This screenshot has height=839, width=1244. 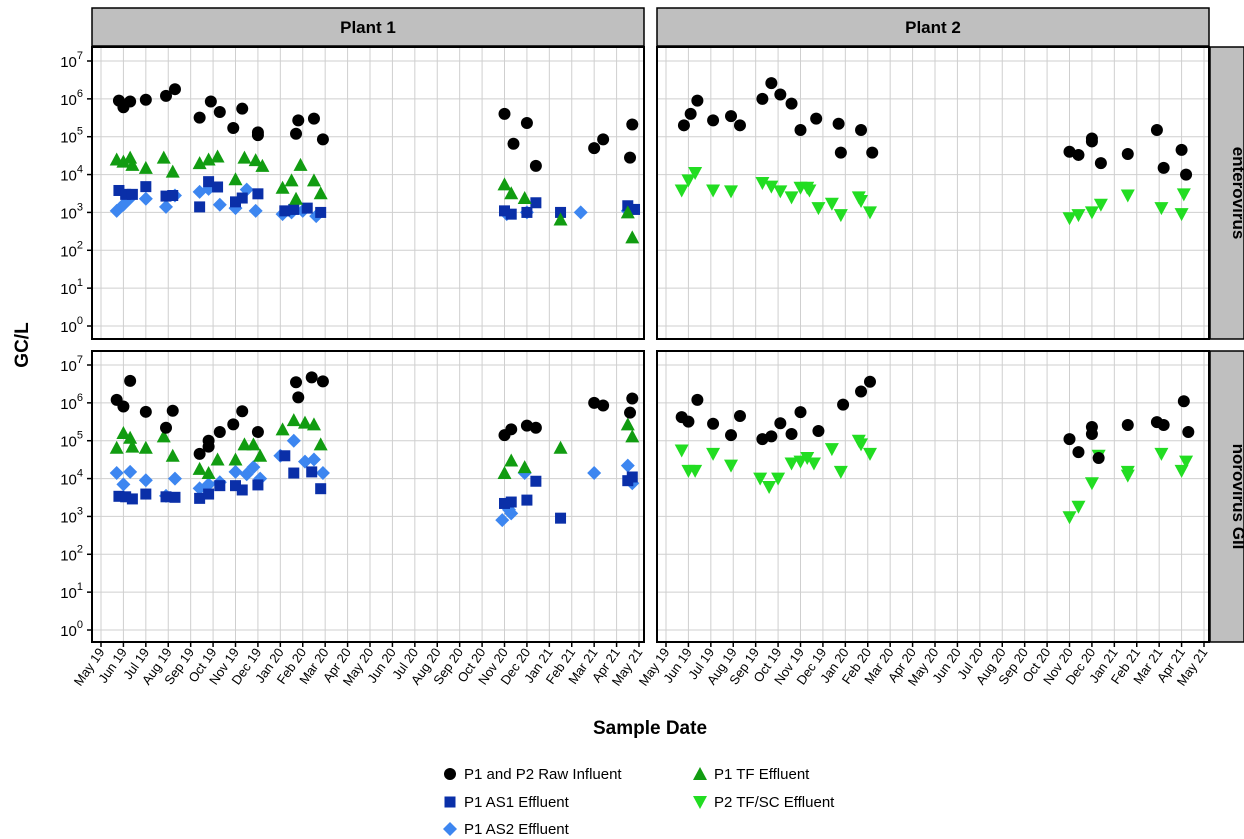 What do you see at coordinates (533, 774) in the screenshot?
I see `legend-item: P1 and P2 Raw Influent` at bounding box center [533, 774].